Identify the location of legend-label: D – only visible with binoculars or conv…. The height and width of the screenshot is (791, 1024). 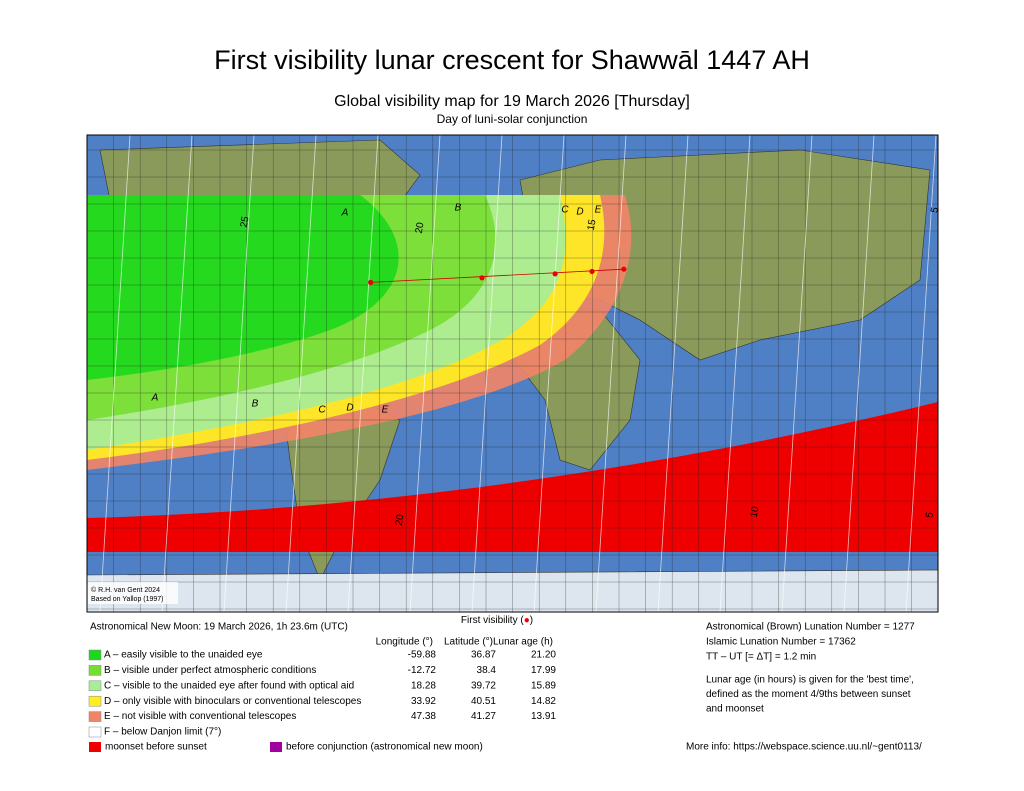
(232, 701).